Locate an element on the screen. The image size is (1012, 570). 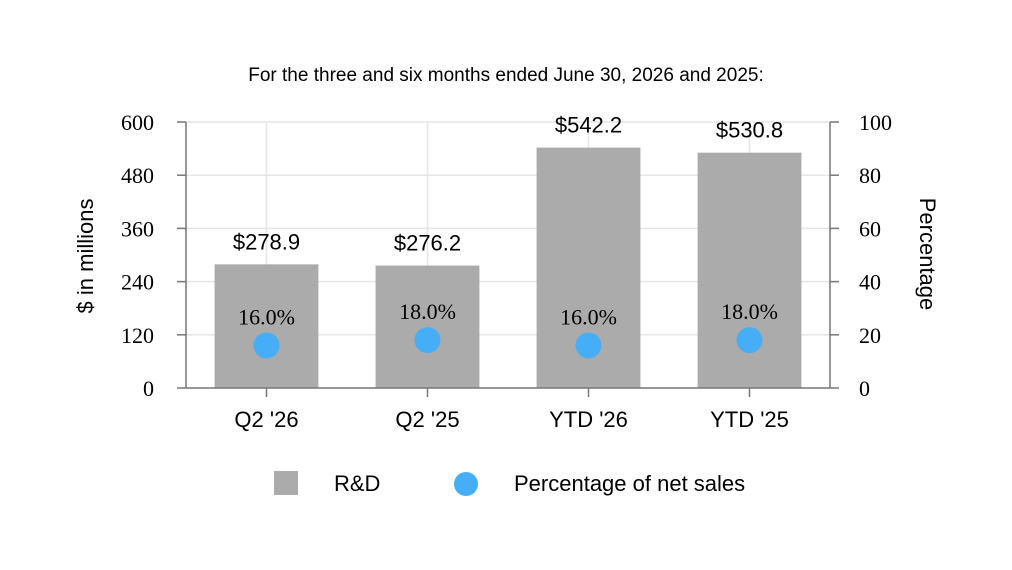
y-axis-right-tick-label: 0 is located at coordinates (864, 388).